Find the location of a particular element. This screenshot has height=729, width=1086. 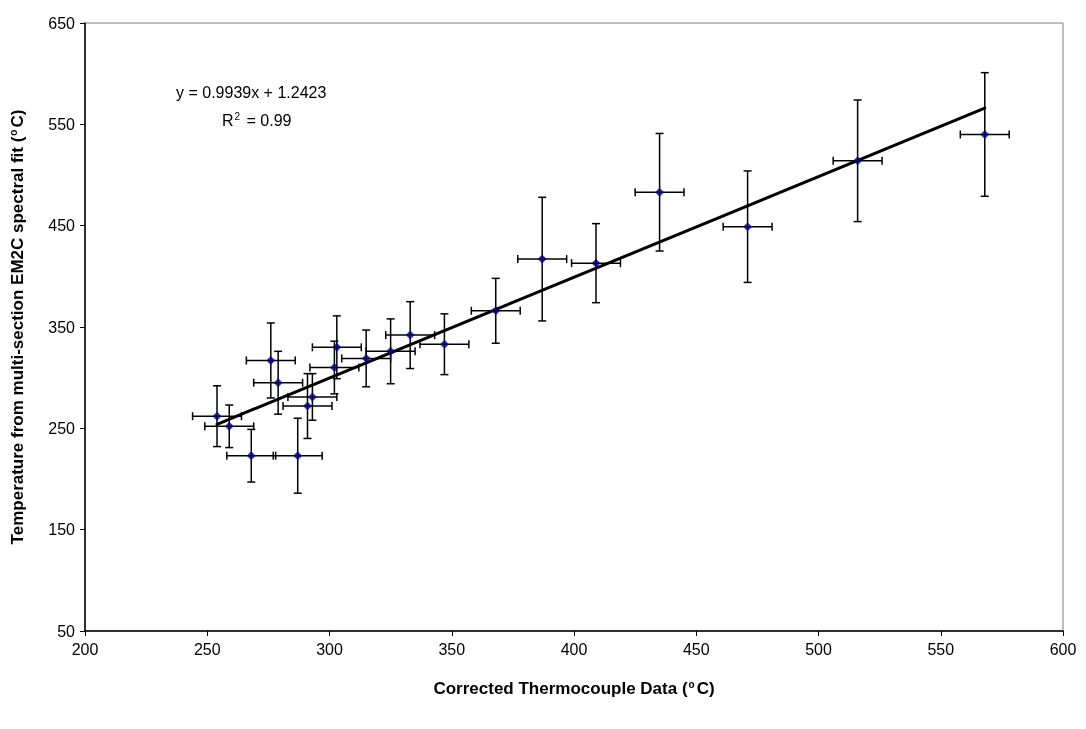

x-tick-label: 550 is located at coordinates (941, 649).